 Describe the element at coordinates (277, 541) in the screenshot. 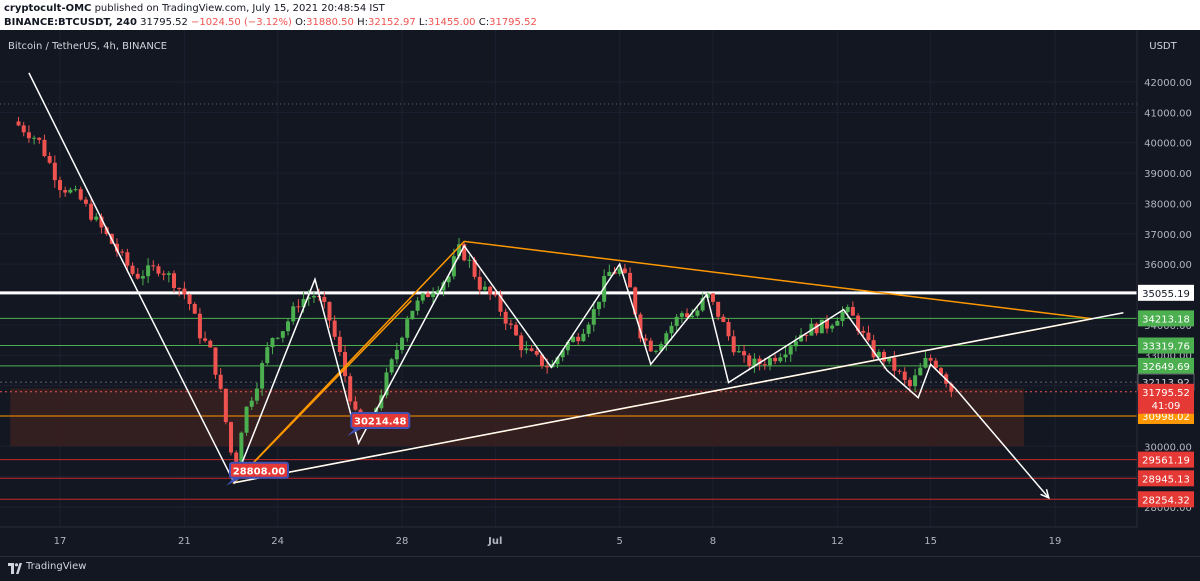

I see `time-tick-label: 24` at that location.